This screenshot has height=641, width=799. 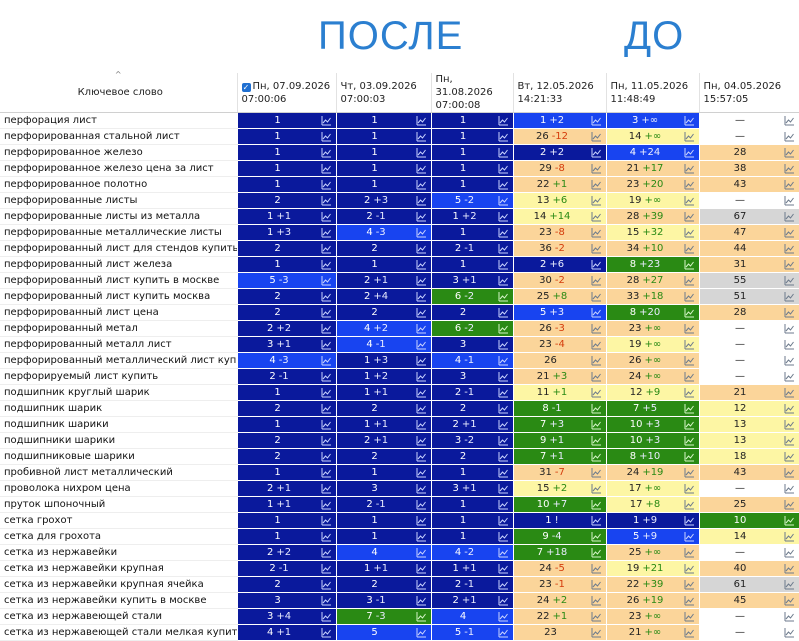 I want to click on keyword-cell: подшипник круглый шарик, so click(x=119, y=392).